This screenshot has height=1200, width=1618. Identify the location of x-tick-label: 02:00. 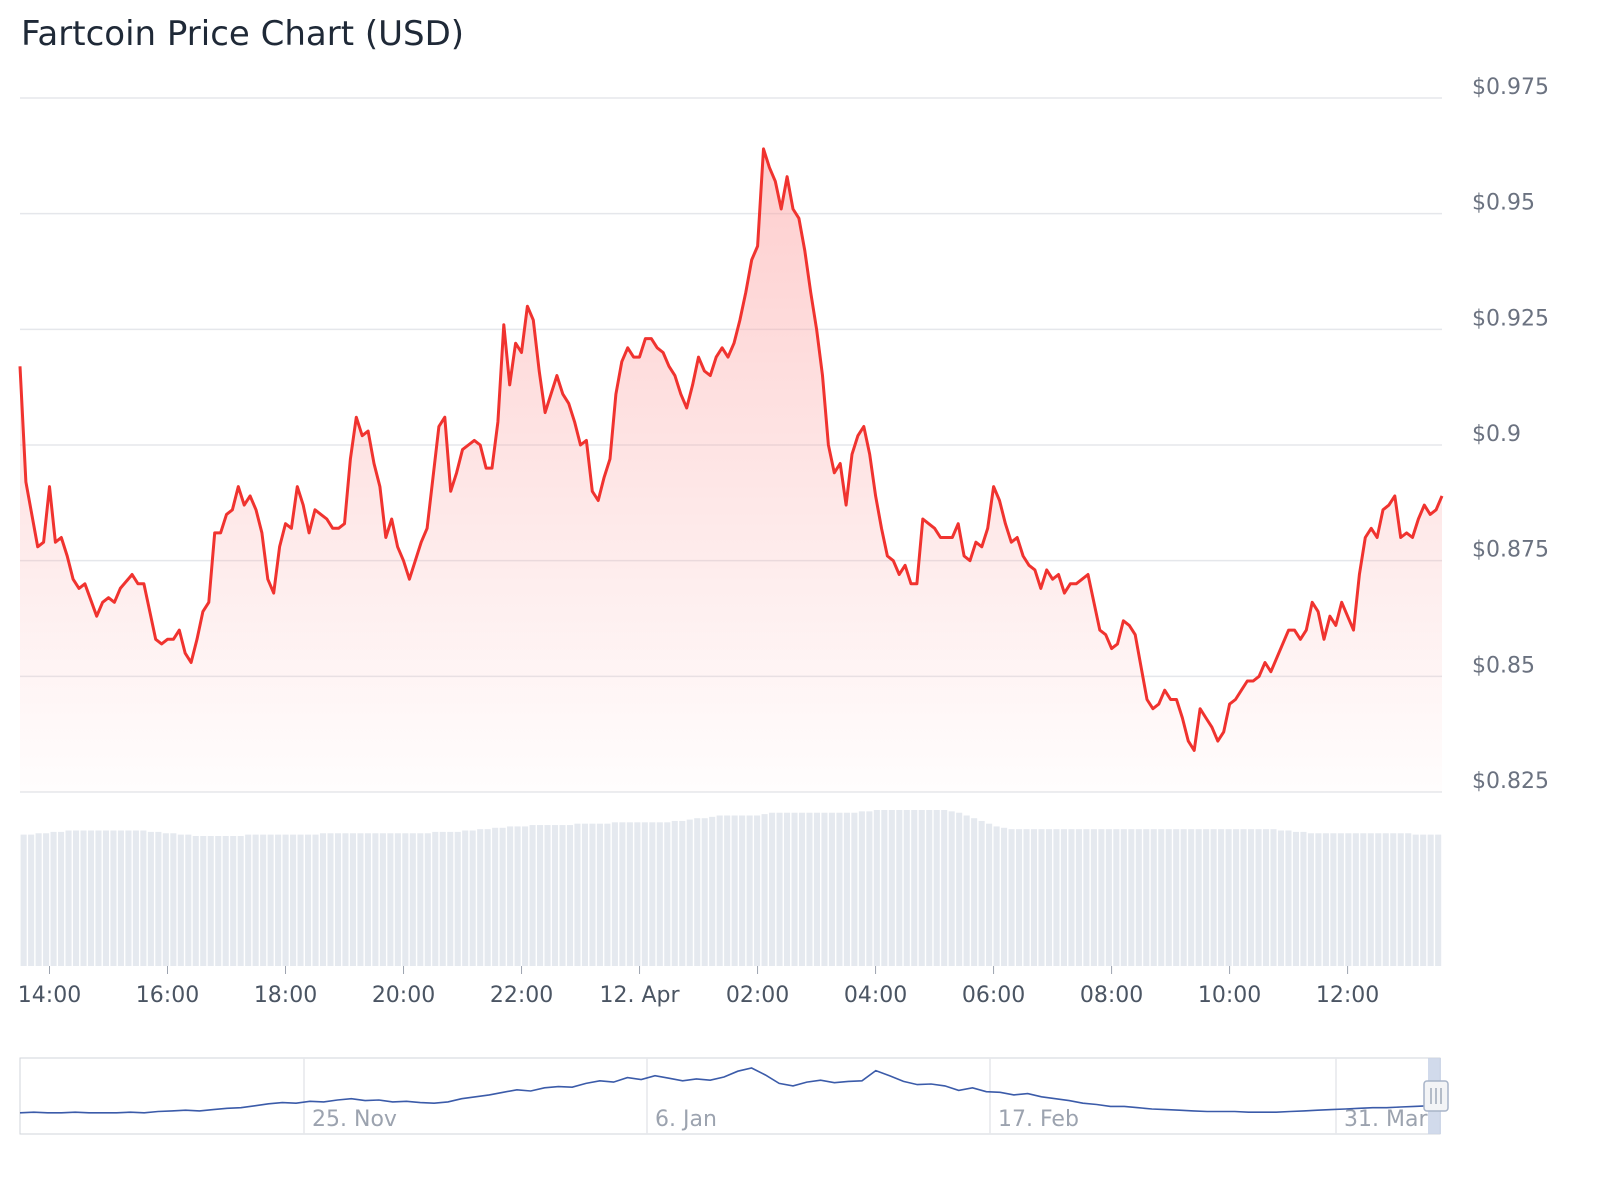
(757, 995).